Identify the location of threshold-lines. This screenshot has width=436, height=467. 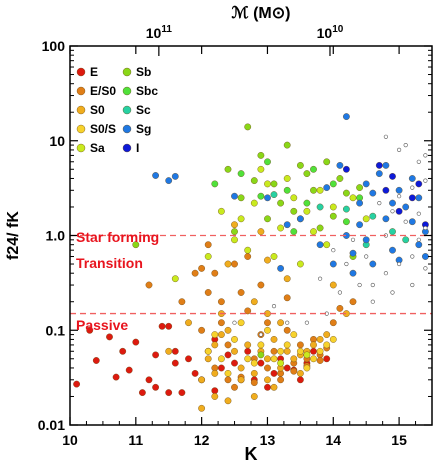
(251, 274).